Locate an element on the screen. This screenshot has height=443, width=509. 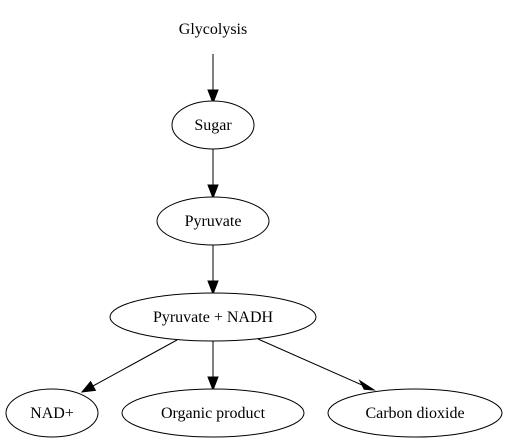
node-label: Pyruvate + NADH is located at coordinates (213, 317).